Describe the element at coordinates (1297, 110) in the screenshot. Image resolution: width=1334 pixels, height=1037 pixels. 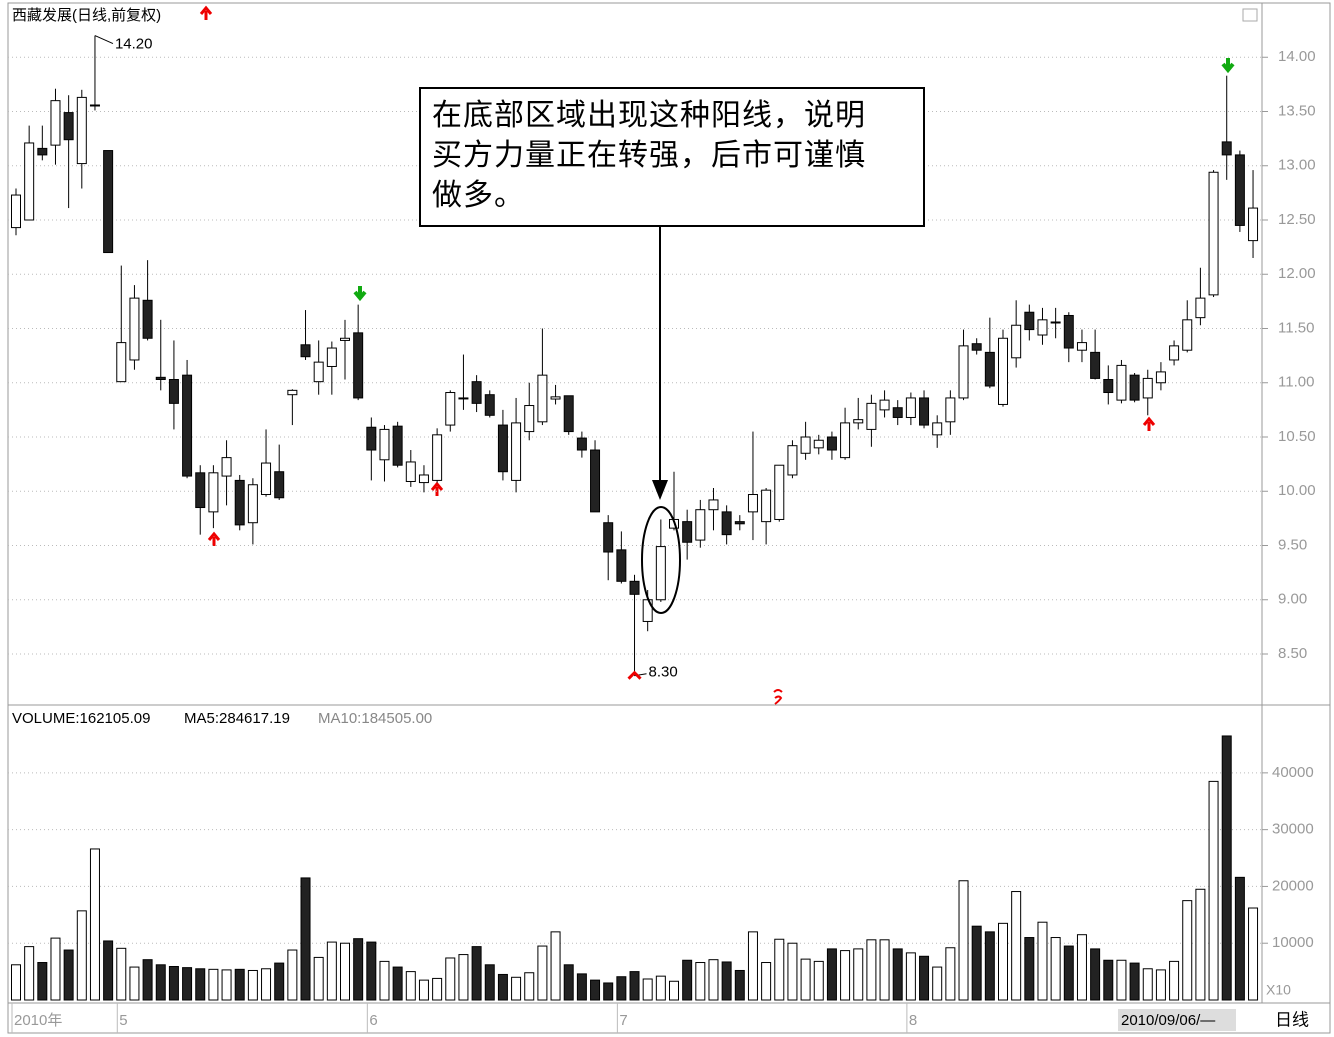
I see `y-tick-label: 13.50` at that location.